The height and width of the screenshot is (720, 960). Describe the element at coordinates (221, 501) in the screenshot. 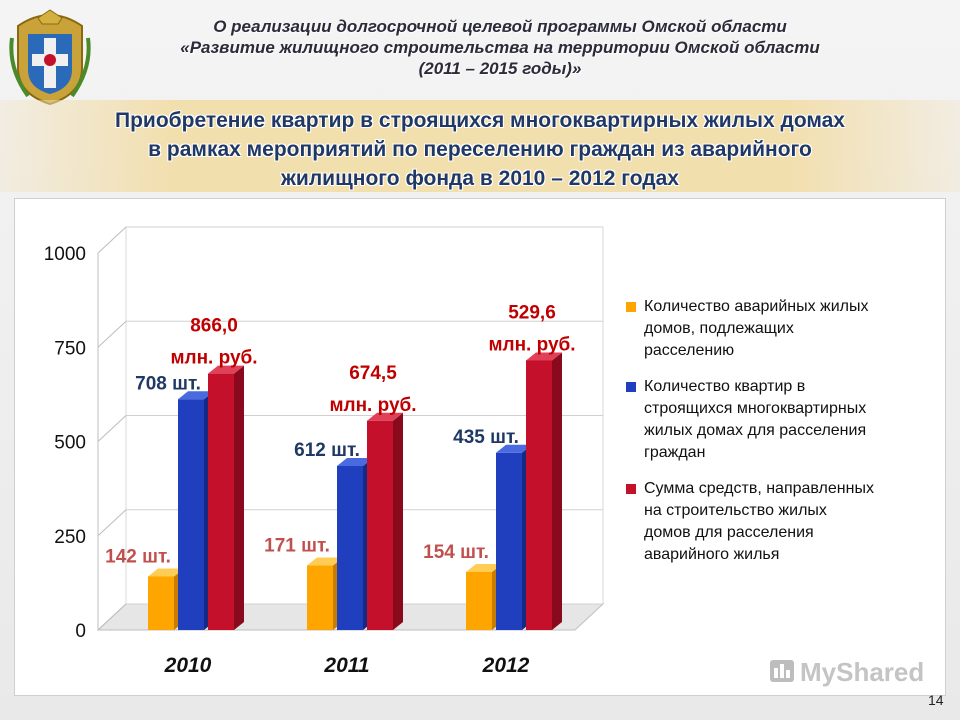

I see `bar-2-2010` at that location.